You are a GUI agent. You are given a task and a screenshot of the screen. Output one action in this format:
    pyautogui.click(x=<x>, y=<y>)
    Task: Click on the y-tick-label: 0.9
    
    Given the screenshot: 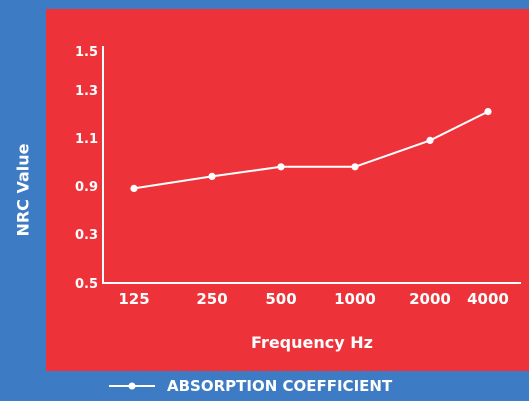 What is the action you would take?
    pyautogui.click(x=86, y=187)
    